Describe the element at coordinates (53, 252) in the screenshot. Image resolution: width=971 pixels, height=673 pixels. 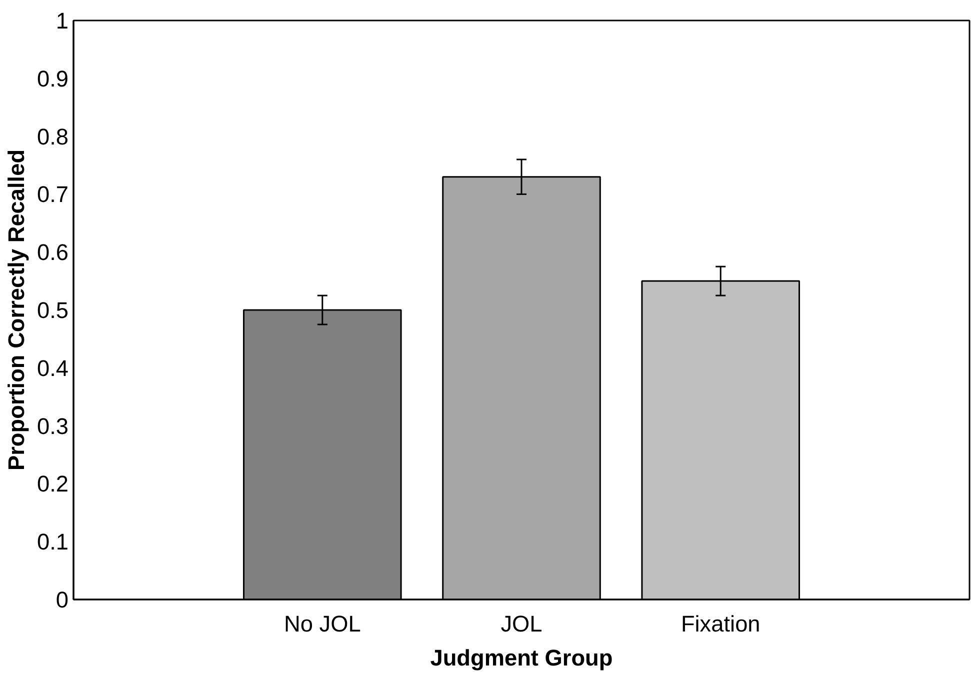
I see `y-tick-label: 0.6` at that location.